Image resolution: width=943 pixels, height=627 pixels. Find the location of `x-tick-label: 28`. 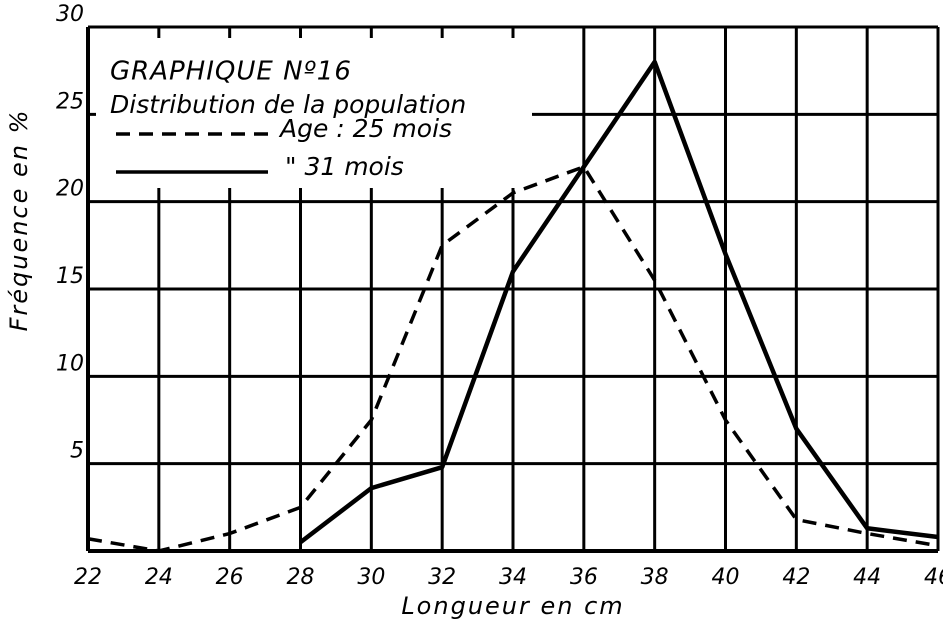

x-tick-label: 28 is located at coordinates (301, 577).